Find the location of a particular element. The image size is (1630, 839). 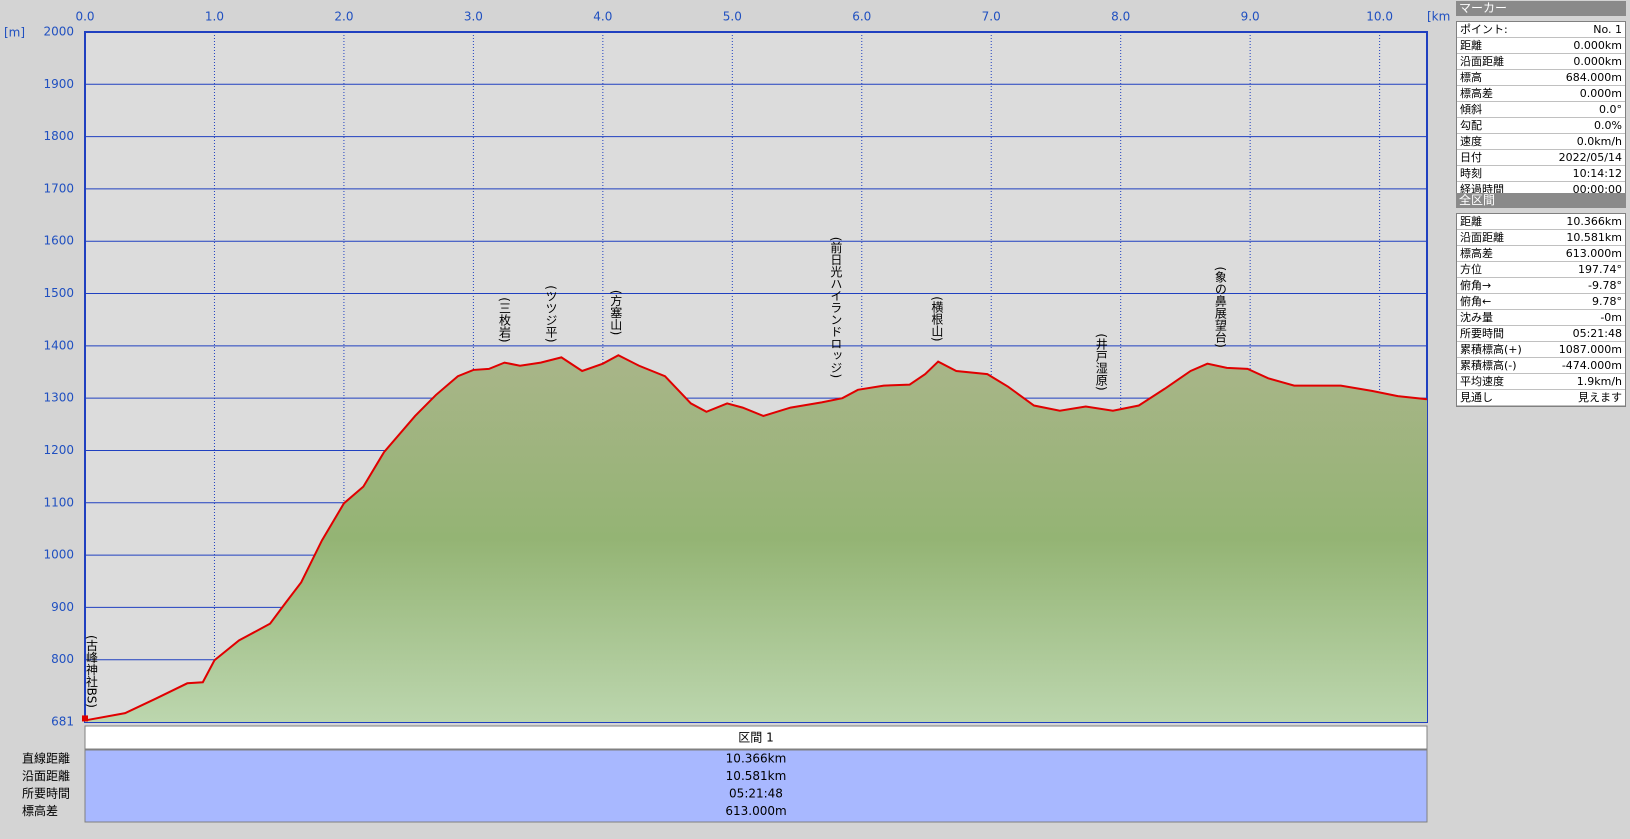

kv-value: -0m is located at coordinates (1611, 317).